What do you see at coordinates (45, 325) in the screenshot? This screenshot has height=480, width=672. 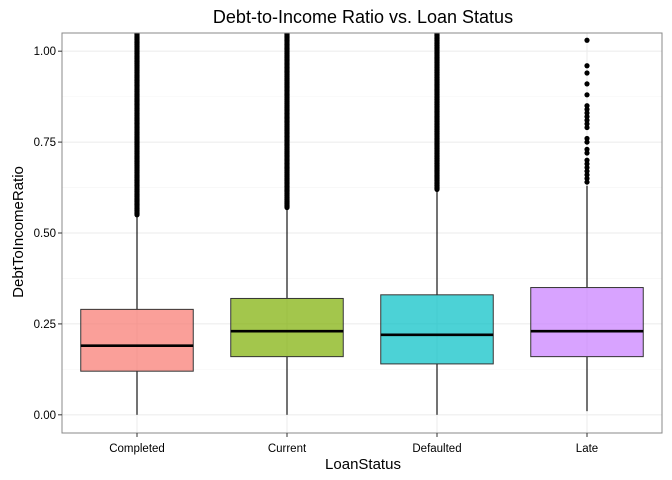 I see `y-tick-label: 0.25` at bounding box center [45, 325].